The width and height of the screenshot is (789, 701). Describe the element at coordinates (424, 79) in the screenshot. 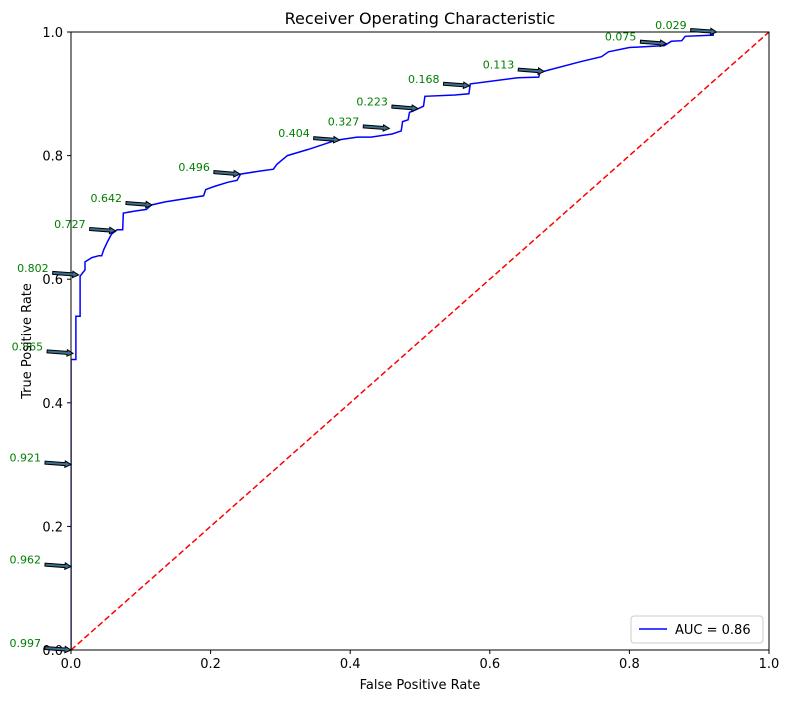

I see `threshold-annotation-label: 0.168` at that location.